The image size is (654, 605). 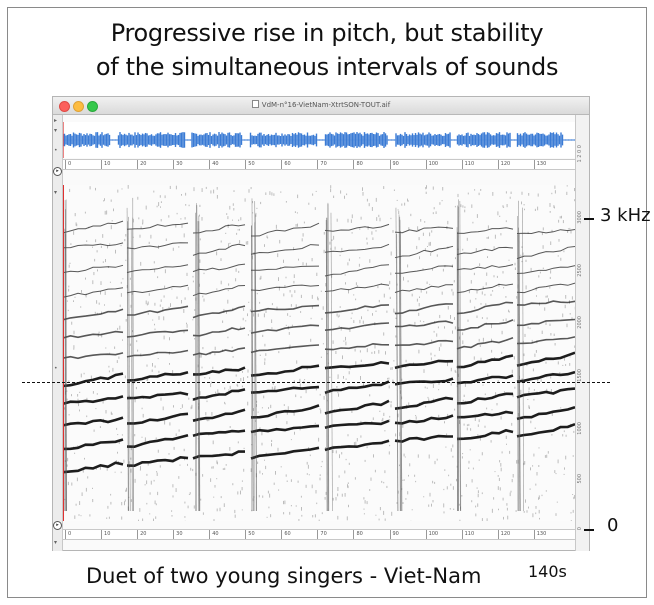 What do you see at coordinates (56, 368) in the screenshot?
I see `track-marker-icon-2: •` at bounding box center [56, 368].